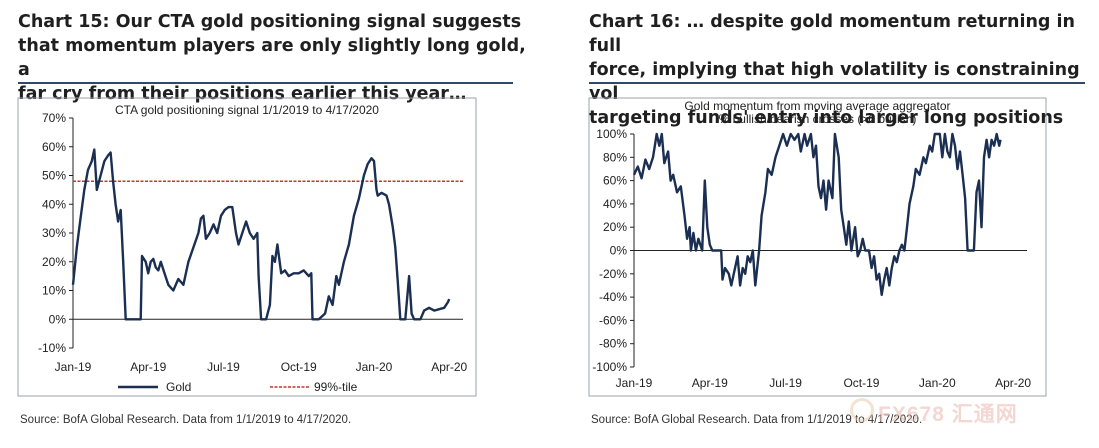  What do you see at coordinates (52, 348) in the screenshot?
I see `left-chart-y-tick-label: -10%` at bounding box center [52, 348].